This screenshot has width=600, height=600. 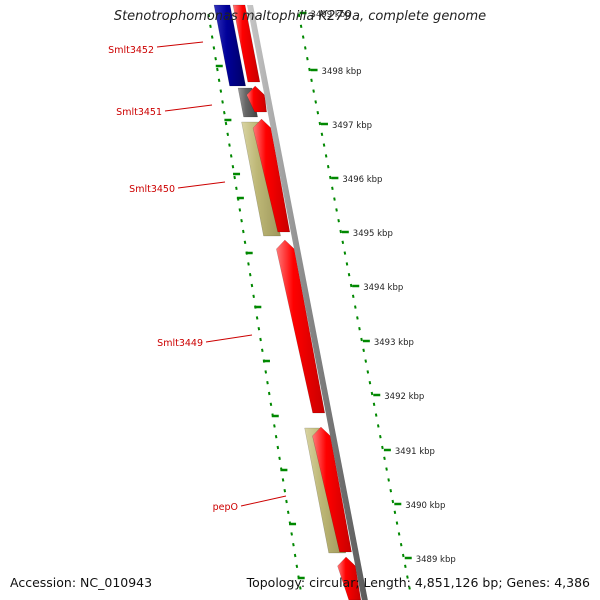 I want to click on genes-label: Genes:, so click(x=528, y=582).